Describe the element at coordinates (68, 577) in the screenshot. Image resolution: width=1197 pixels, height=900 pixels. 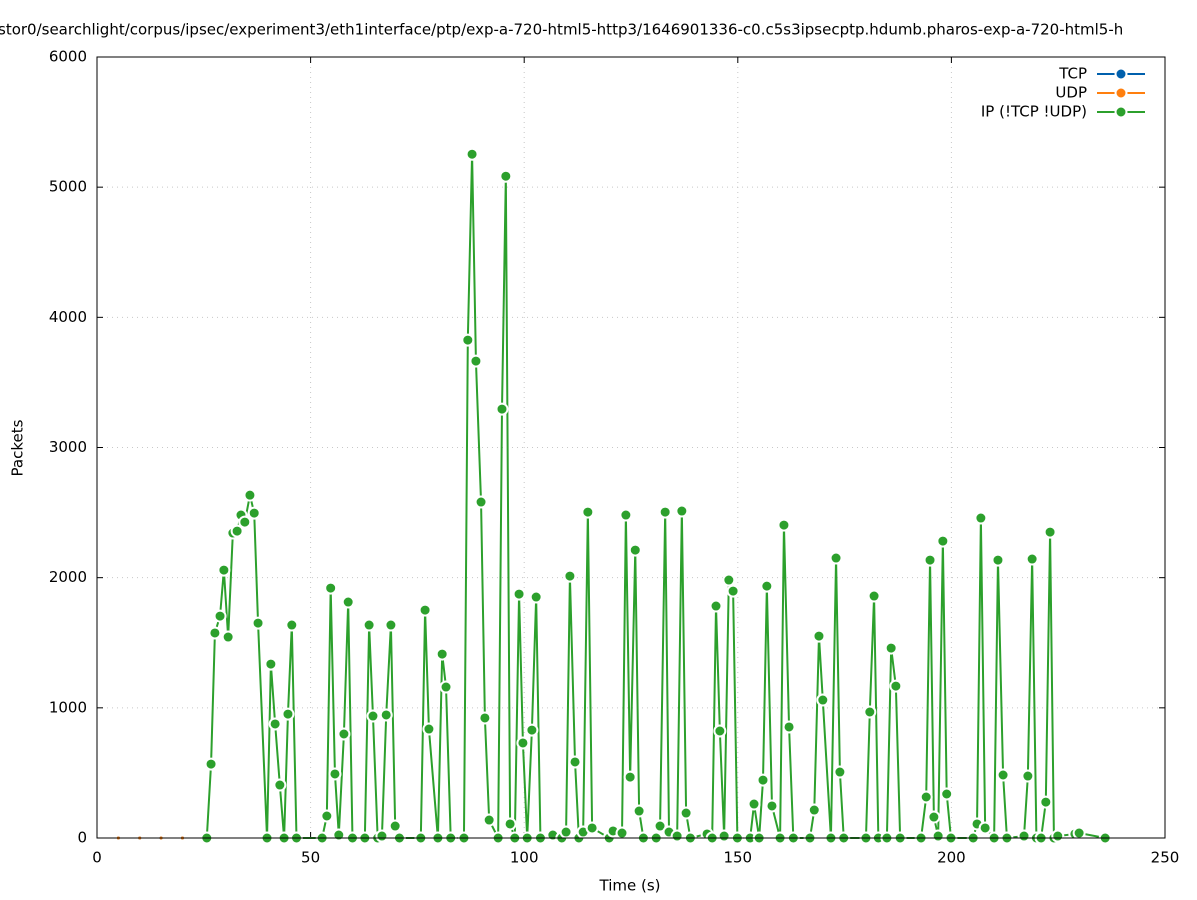
I see `y-tick-label: 2000` at that location.